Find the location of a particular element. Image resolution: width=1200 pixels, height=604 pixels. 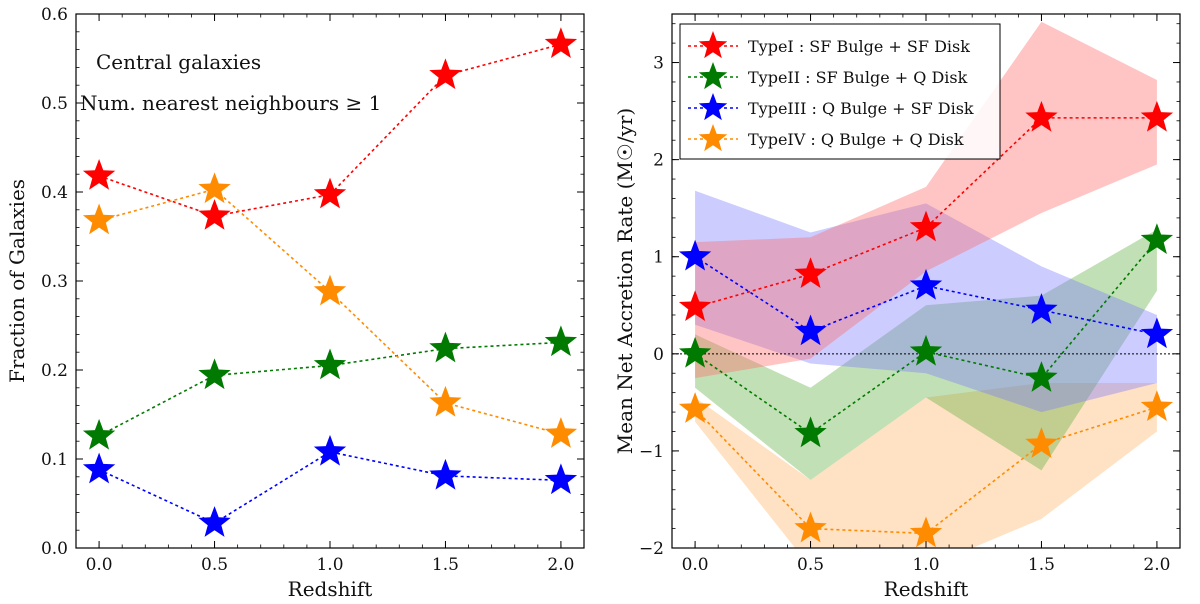

right-point-type-ii-z0.5 is located at coordinates (810, 432).